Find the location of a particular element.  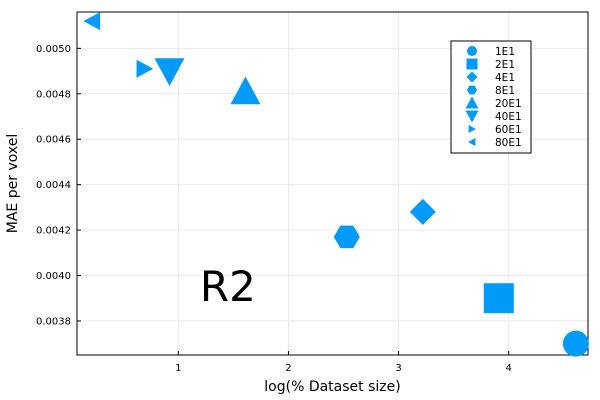

y-tick-label: 0.0040 is located at coordinates (53, 276).